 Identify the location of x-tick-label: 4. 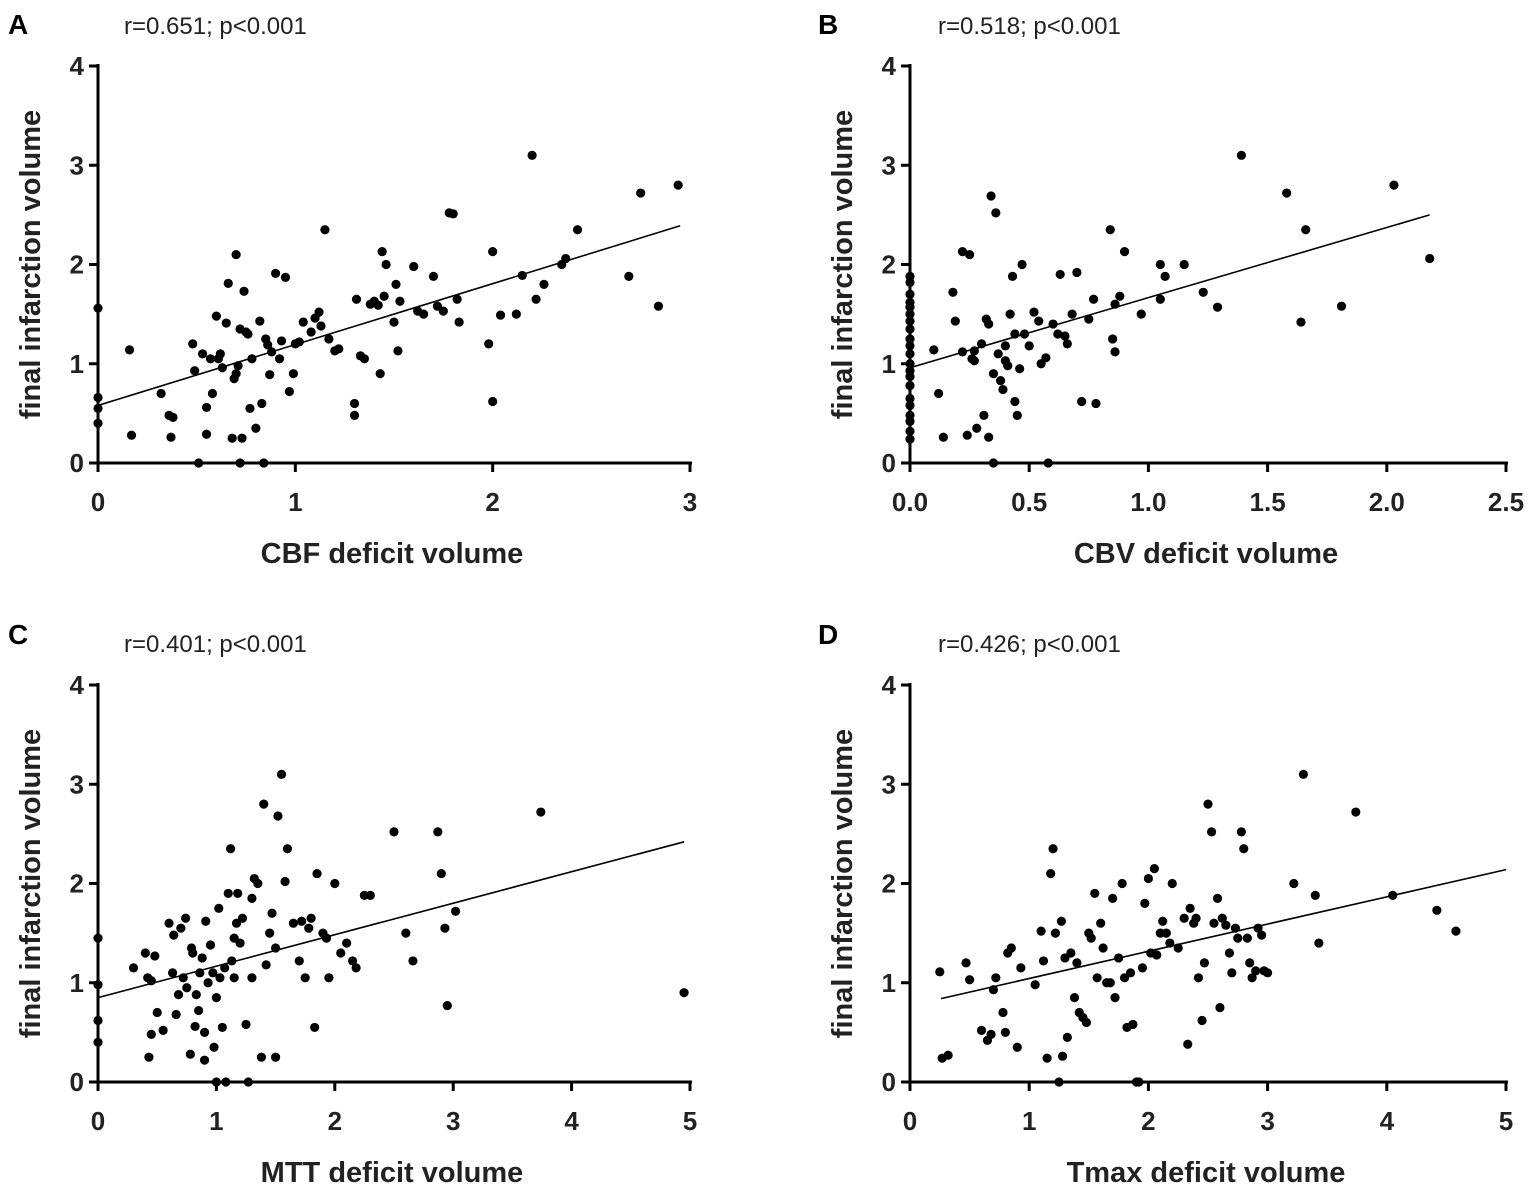
(571, 1121).